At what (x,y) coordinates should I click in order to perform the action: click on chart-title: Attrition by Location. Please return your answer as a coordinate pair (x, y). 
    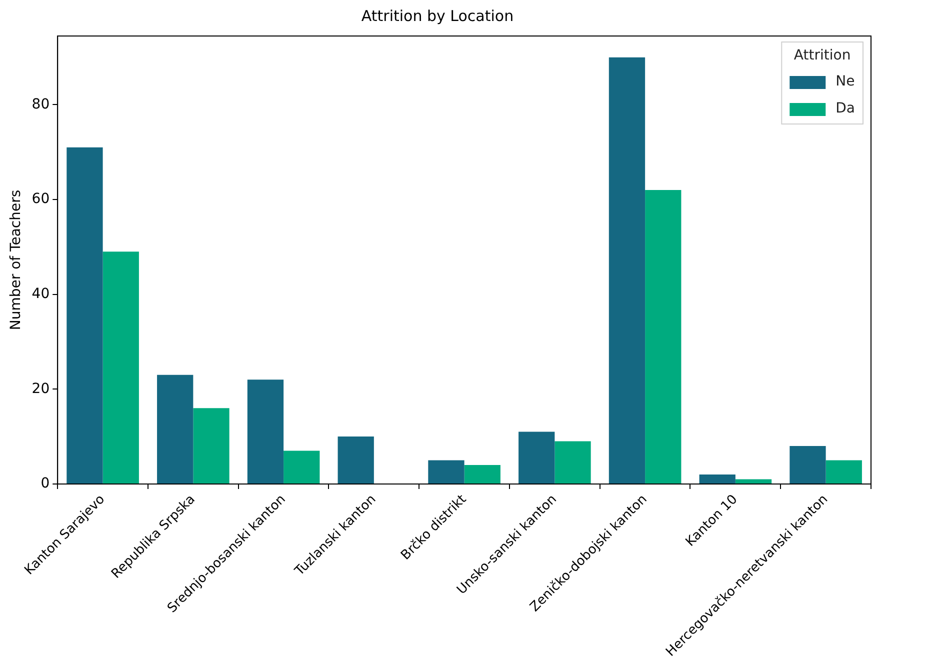
    Looking at the image, I should click on (437, 15).